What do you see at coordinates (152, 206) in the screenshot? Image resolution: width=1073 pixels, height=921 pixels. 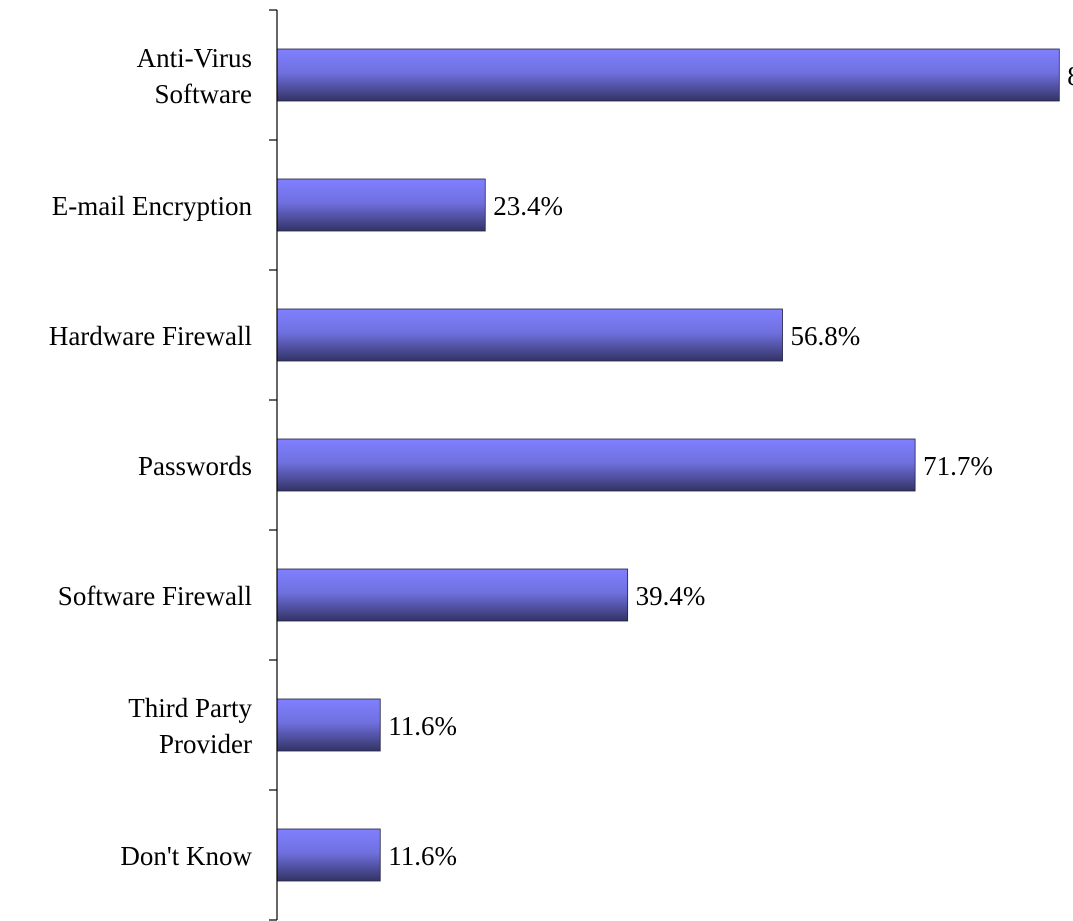 I see `category-label: E-mail Encryption` at bounding box center [152, 206].